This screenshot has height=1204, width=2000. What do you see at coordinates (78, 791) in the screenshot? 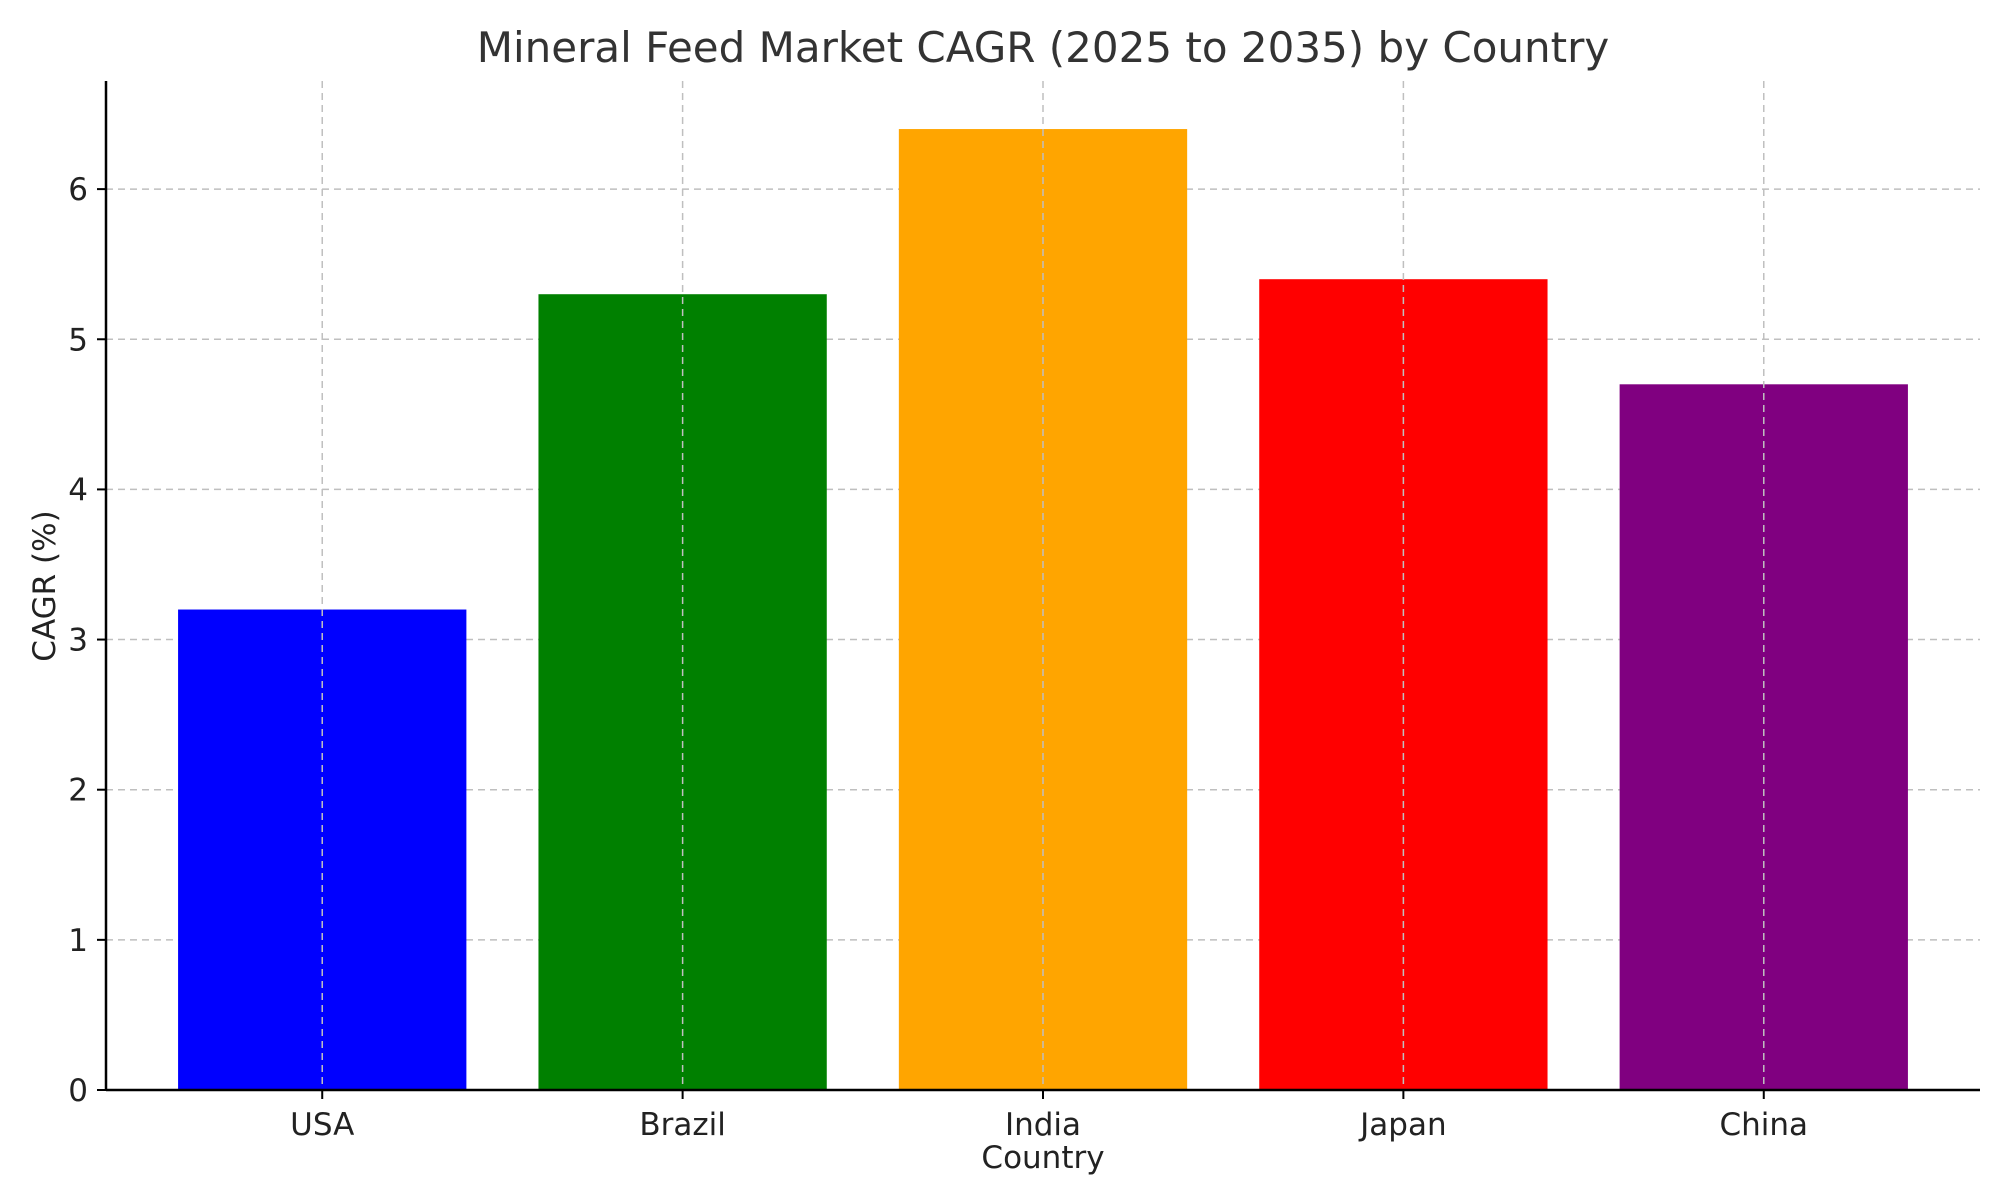
I see `y-tick-label: 2` at bounding box center [78, 791].